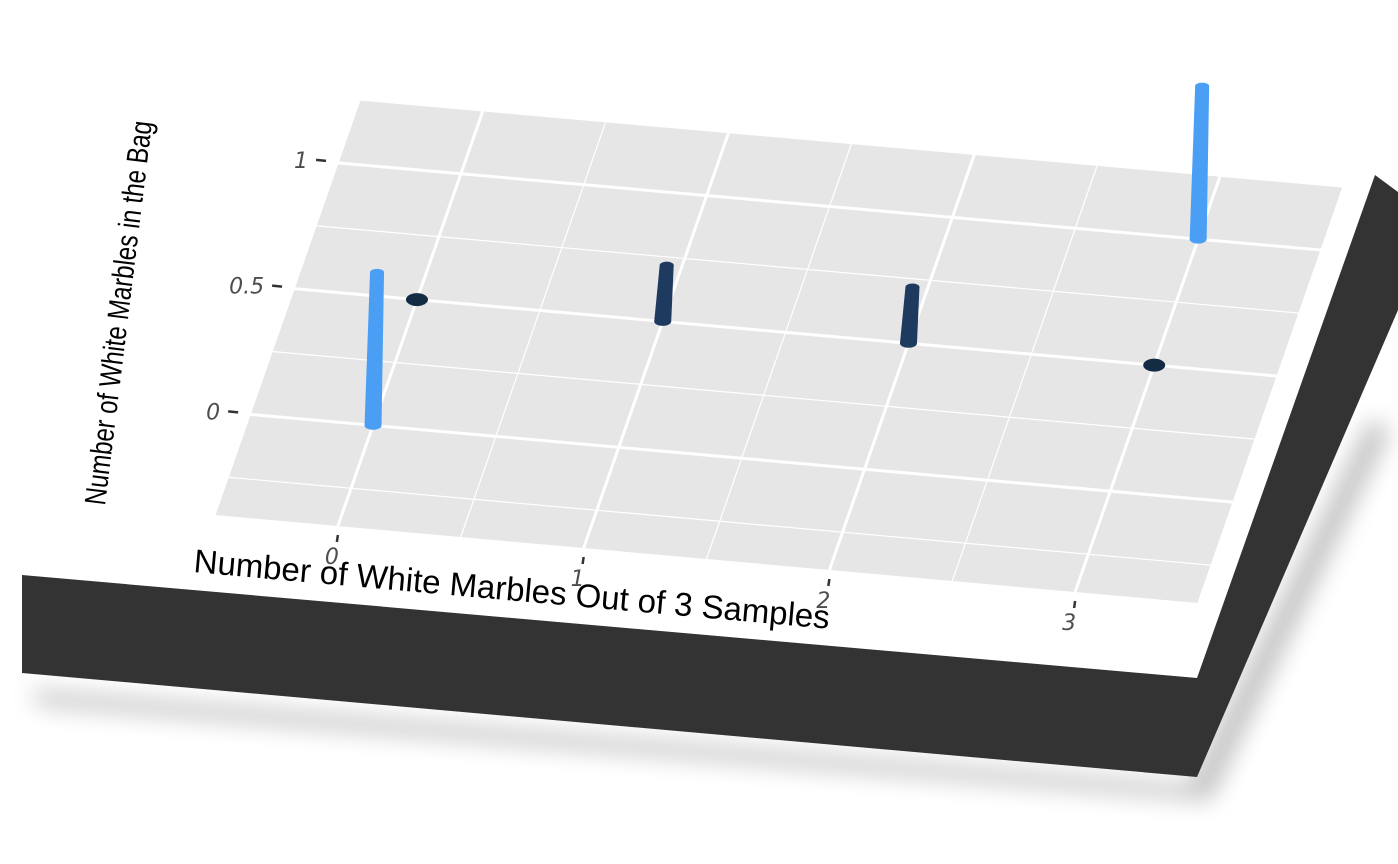  I want to click on x-axis-ticks: 0 1 2 3, so click(701, 585).